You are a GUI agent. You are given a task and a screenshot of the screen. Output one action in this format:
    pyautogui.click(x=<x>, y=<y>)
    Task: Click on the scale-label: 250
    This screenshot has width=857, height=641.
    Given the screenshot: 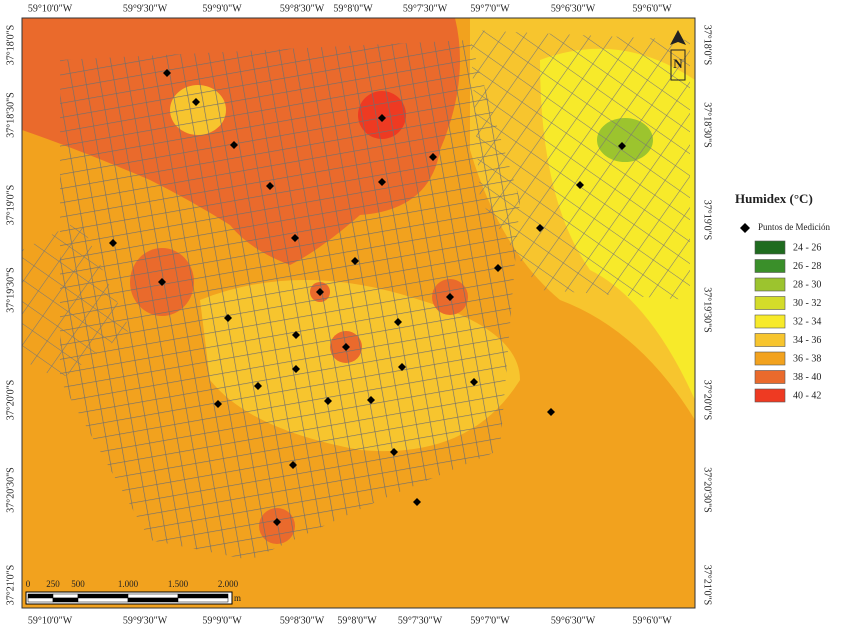 What is the action you would take?
    pyautogui.click(x=53, y=584)
    